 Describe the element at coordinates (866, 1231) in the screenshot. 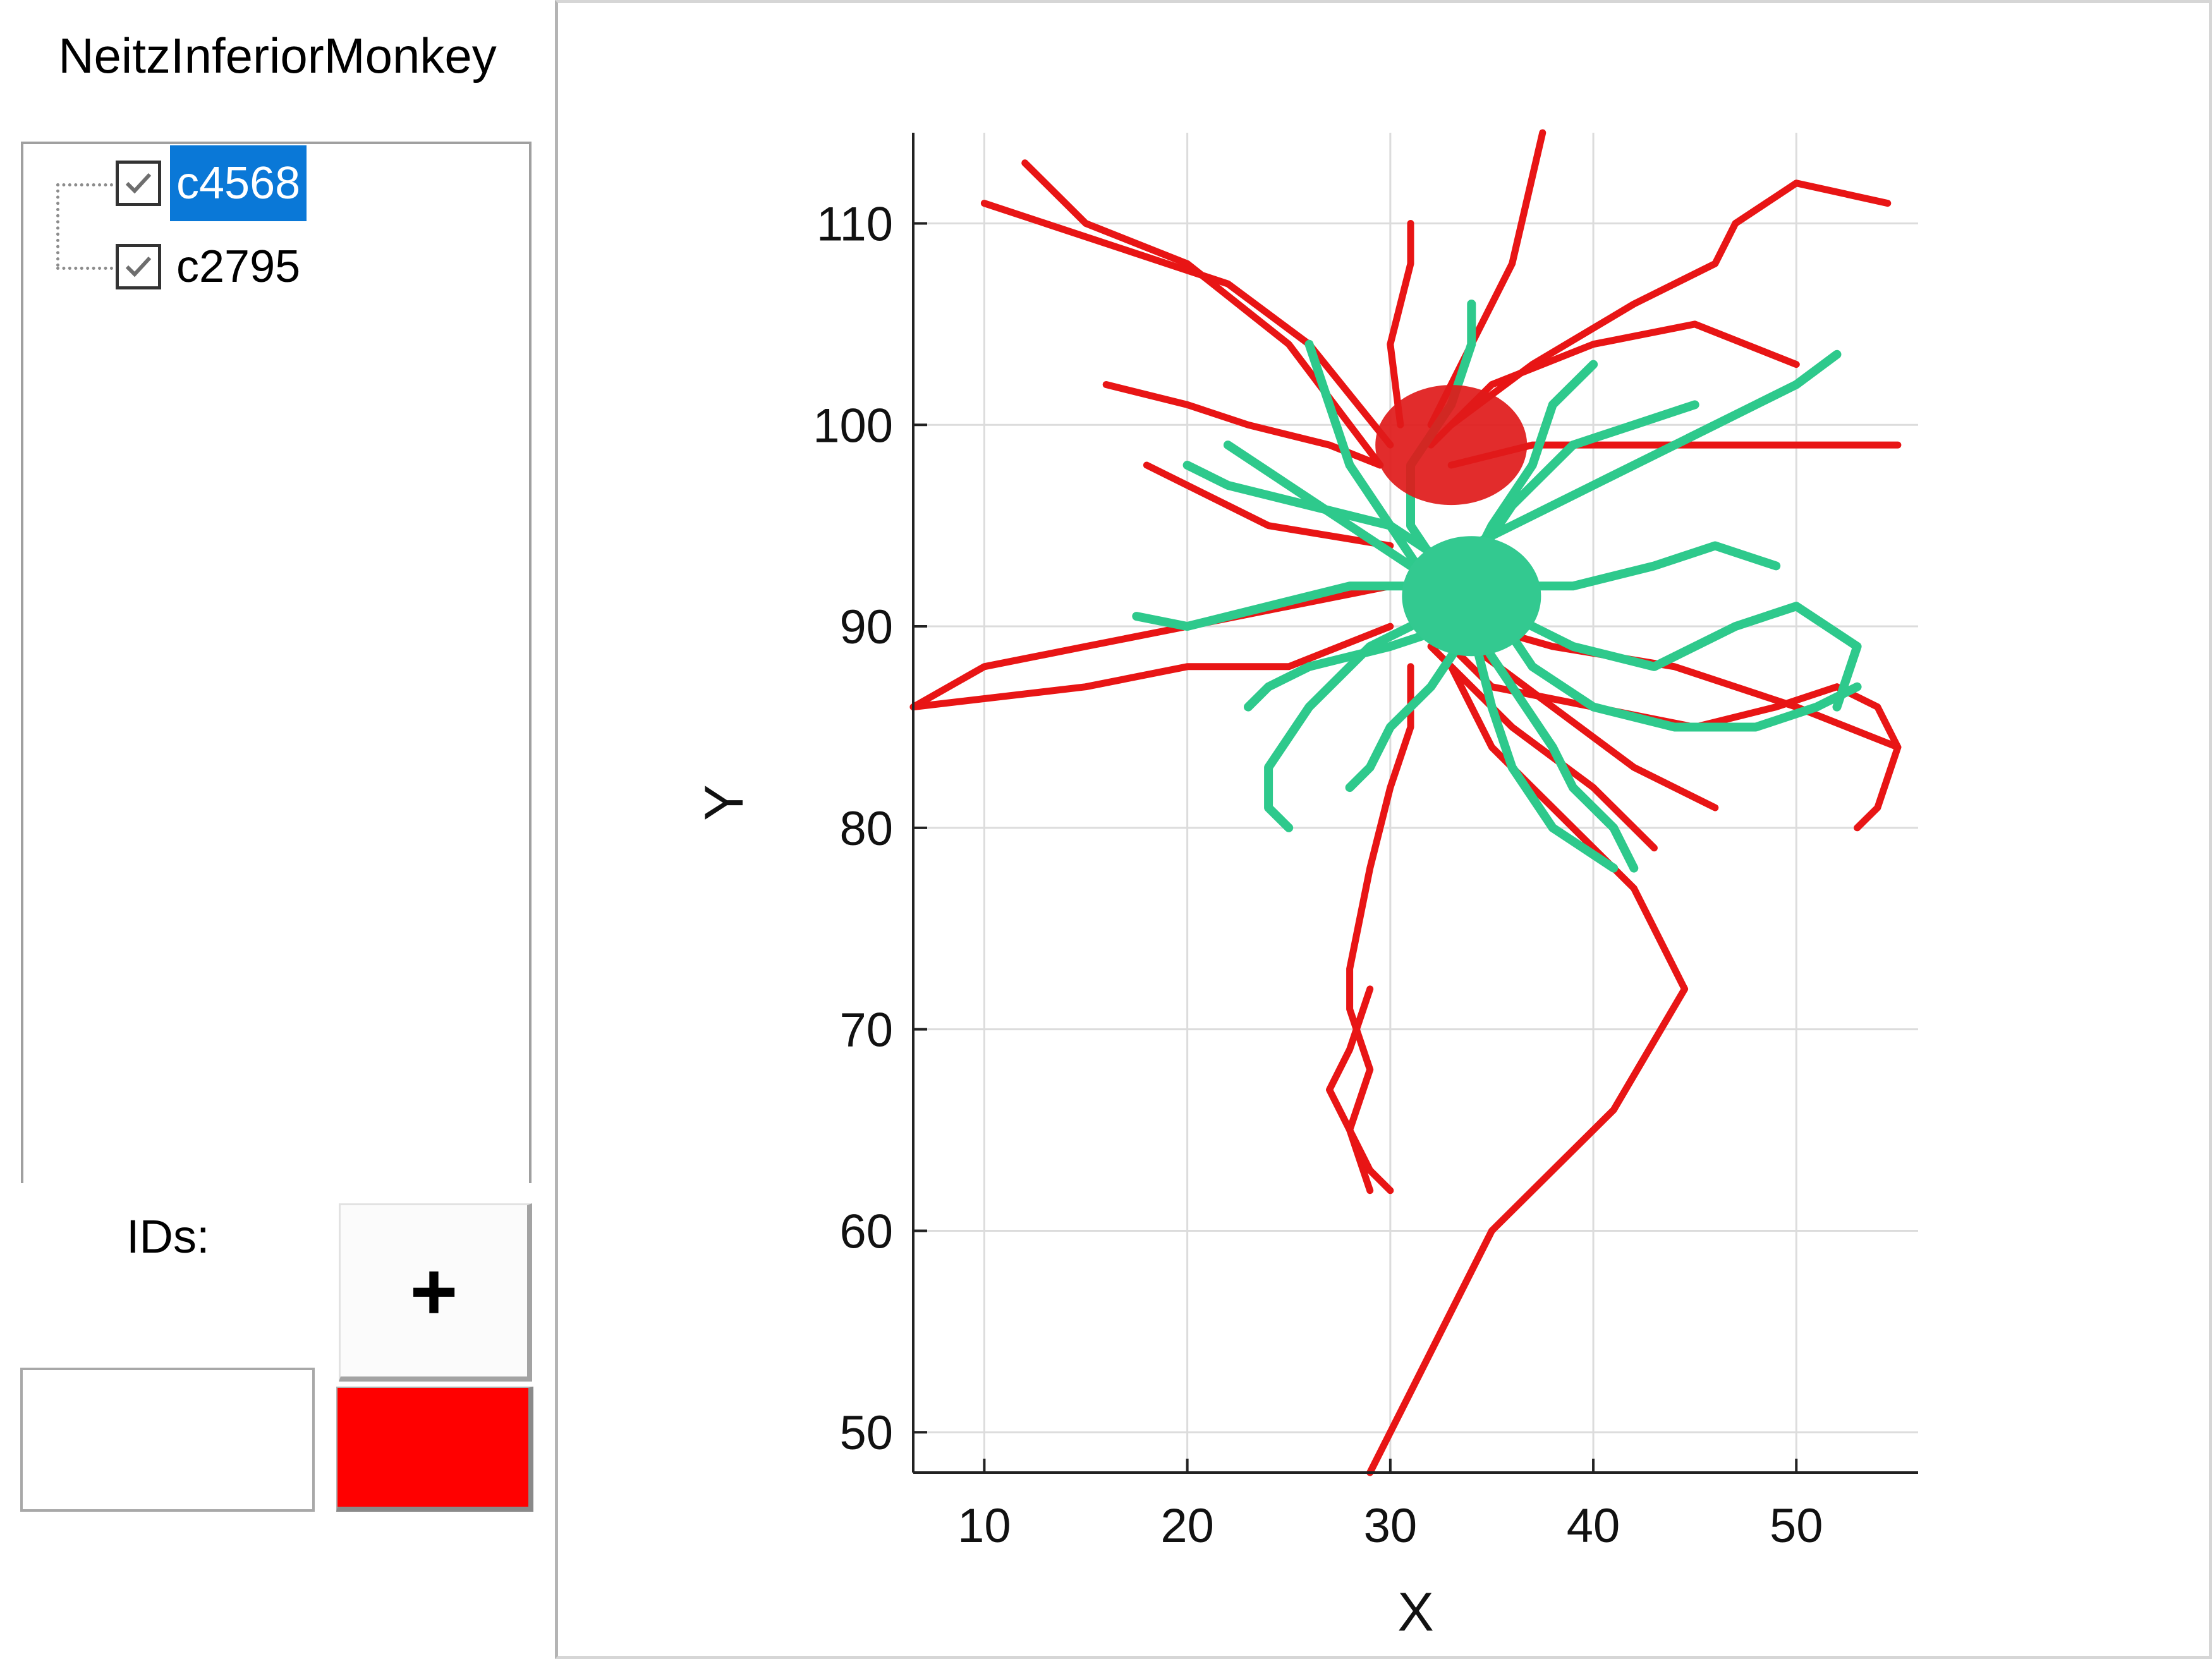

I see `y-tick-label: 60` at that location.